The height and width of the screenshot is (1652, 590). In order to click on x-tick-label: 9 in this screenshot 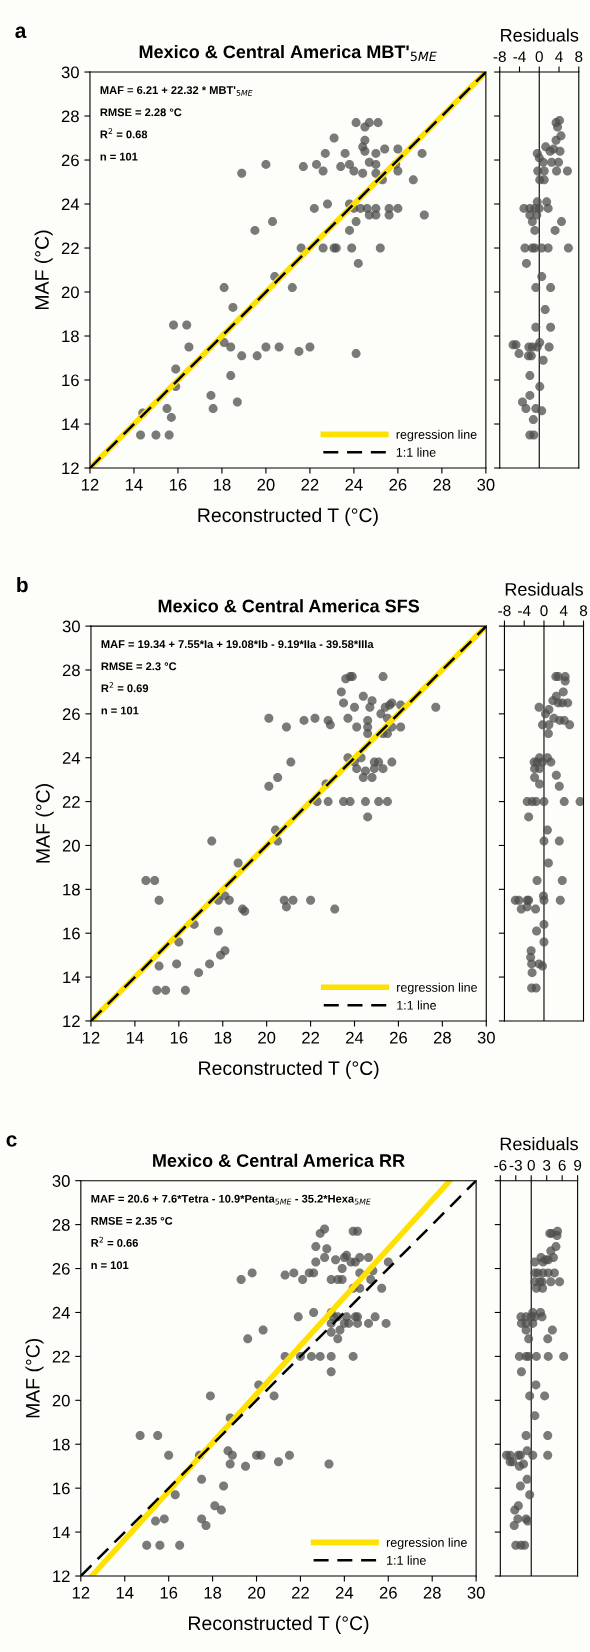, I will do `click(578, 1165)`.